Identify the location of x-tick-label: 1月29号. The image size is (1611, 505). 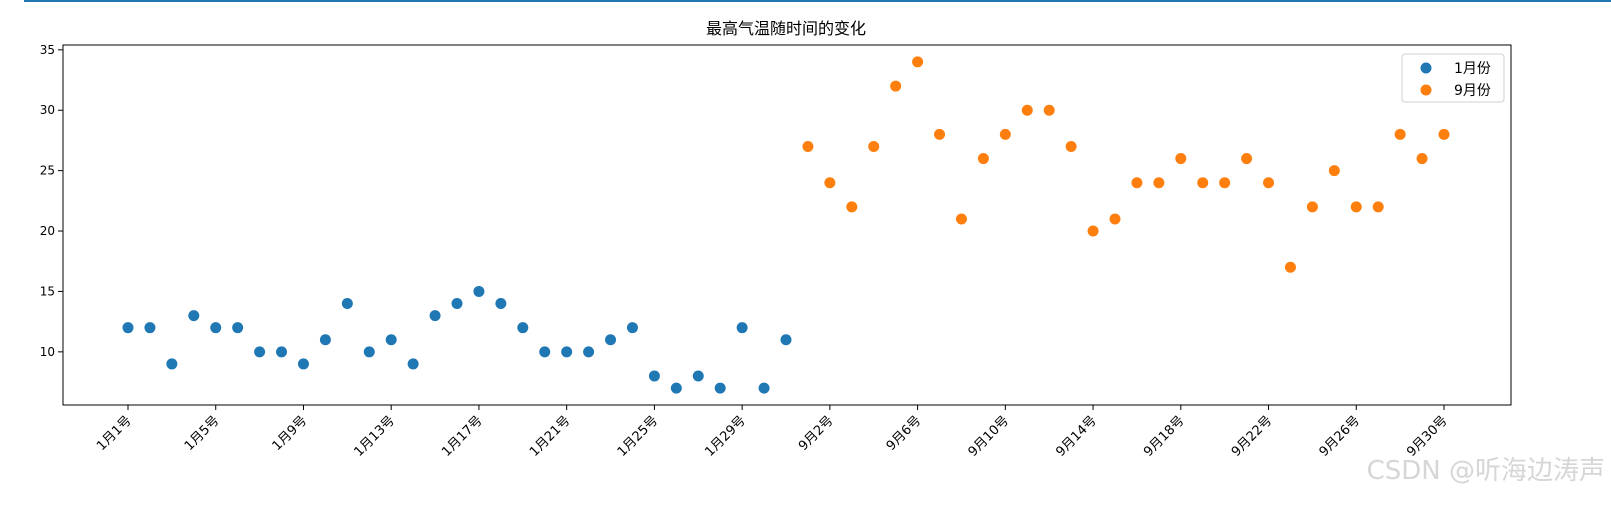
(725, 436).